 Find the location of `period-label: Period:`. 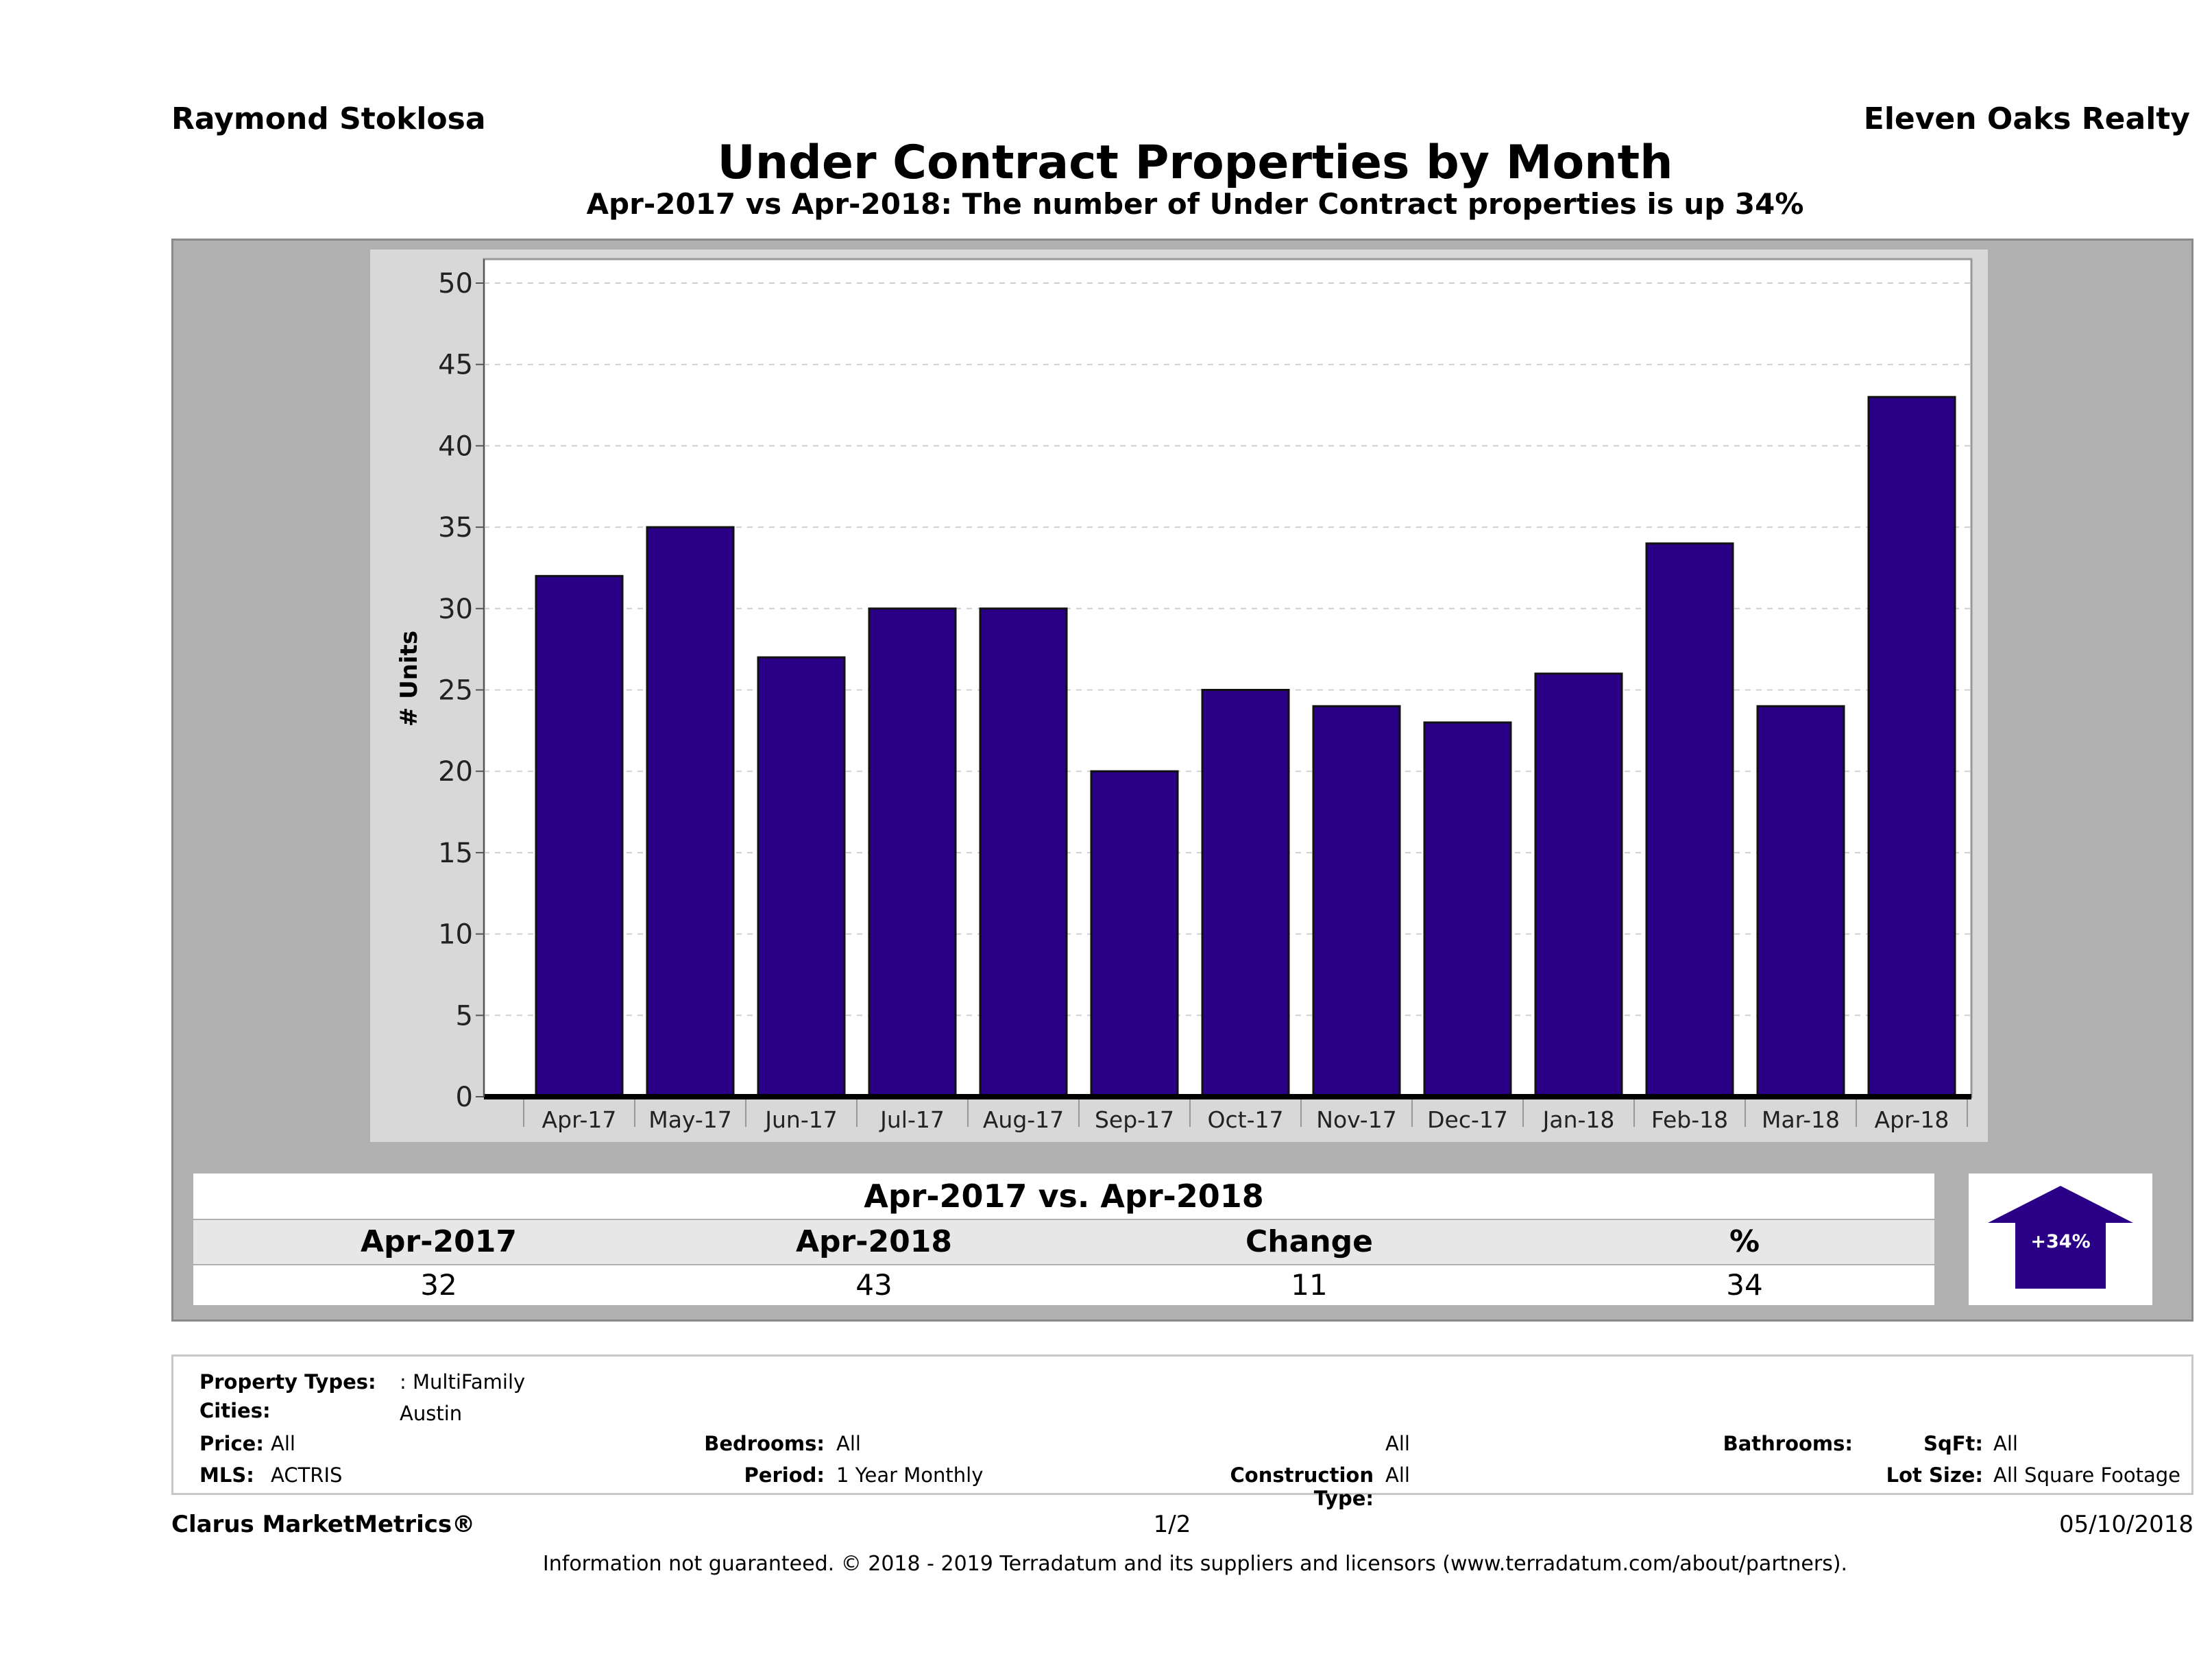

period-label: Period: is located at coordinates (785, 1475).